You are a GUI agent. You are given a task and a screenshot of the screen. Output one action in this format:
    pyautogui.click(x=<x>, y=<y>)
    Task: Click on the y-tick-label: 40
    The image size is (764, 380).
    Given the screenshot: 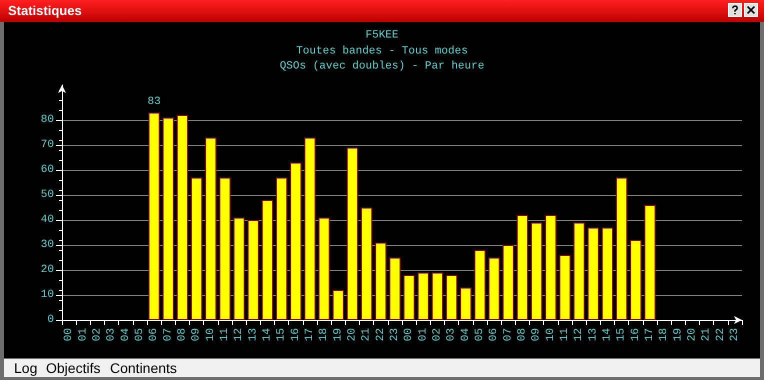 What is the action you would take?
    pyautogui.click(x=47, y=220)
    